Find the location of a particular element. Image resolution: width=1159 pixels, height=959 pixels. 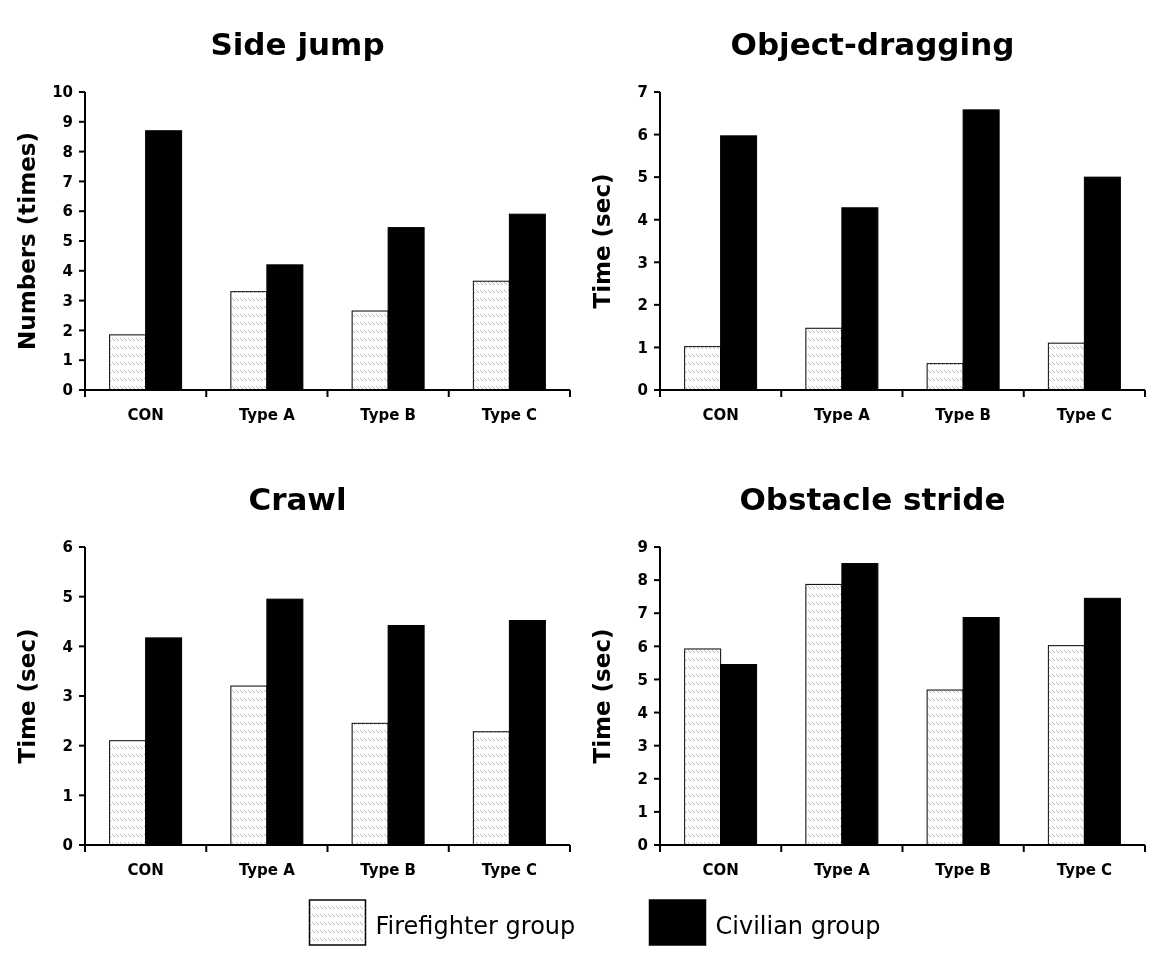

chart-title: Obstacle stride is located at coordinates (872, 499).